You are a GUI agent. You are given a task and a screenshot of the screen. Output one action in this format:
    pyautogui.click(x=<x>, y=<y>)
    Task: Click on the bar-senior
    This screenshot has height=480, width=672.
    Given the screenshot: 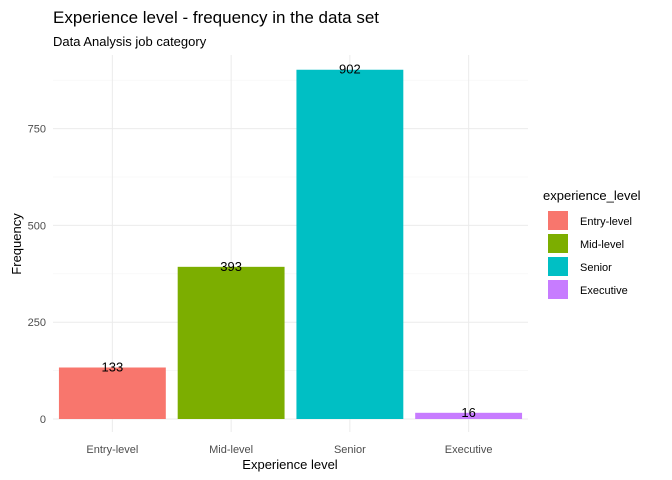 What is the action you would take?
    pyautogui.click(x=350, y=244)
    